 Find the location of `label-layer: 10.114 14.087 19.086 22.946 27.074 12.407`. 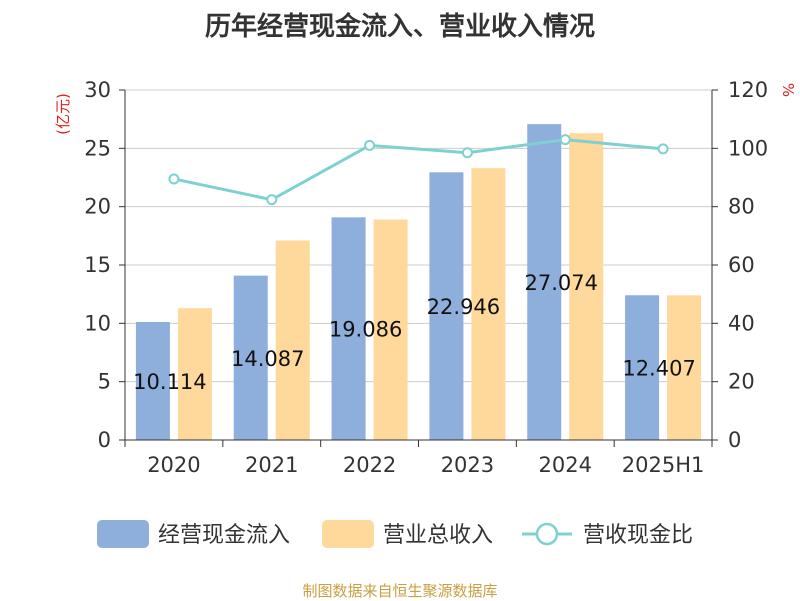

label-layer: 10.114 14.087 19.086 22.946 27.074 12.407 is located at coordinates (414, 332).